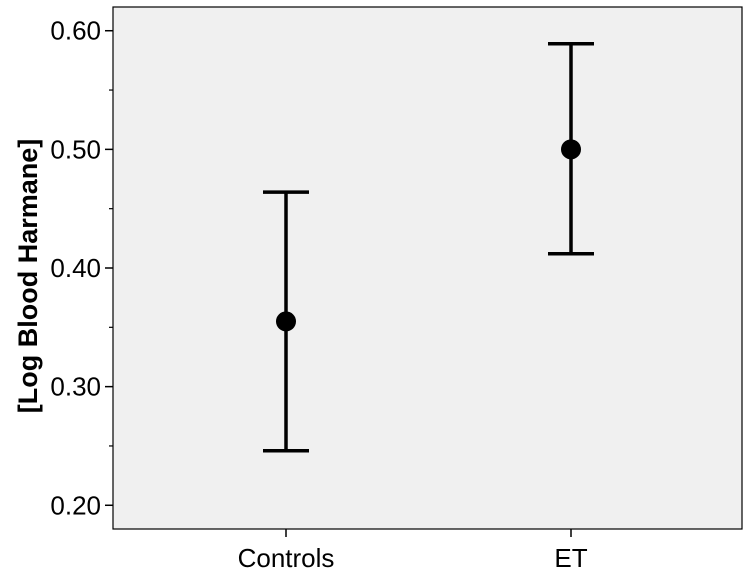 The image size is (755, 581). I want to click on y-tick-label: 0.50, so click(75, 149).